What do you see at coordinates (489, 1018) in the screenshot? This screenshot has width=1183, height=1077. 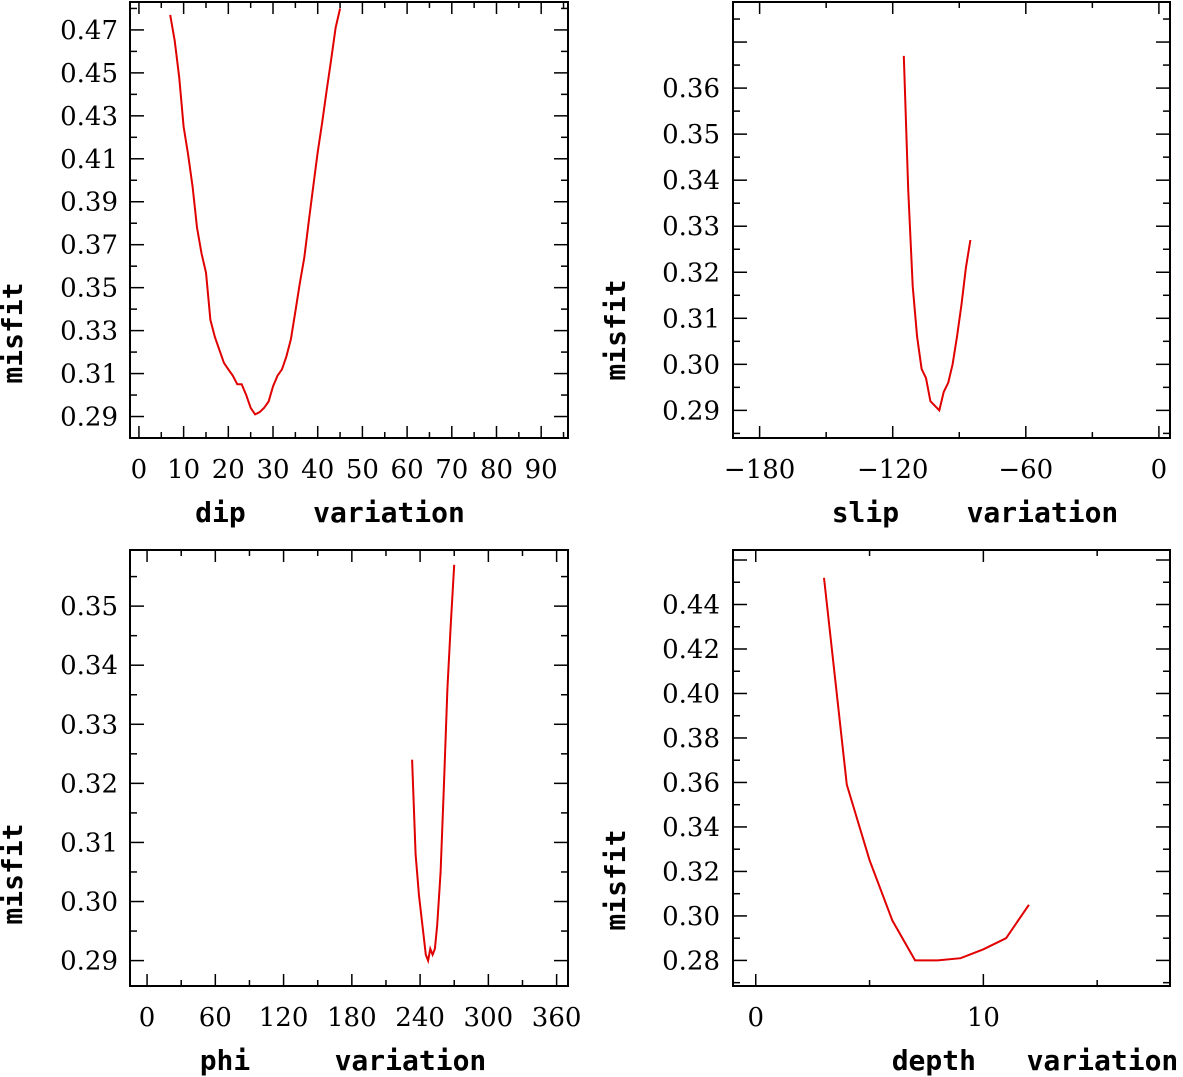 I see `x-tick-label: 300` at bounding box center [489, 1018].